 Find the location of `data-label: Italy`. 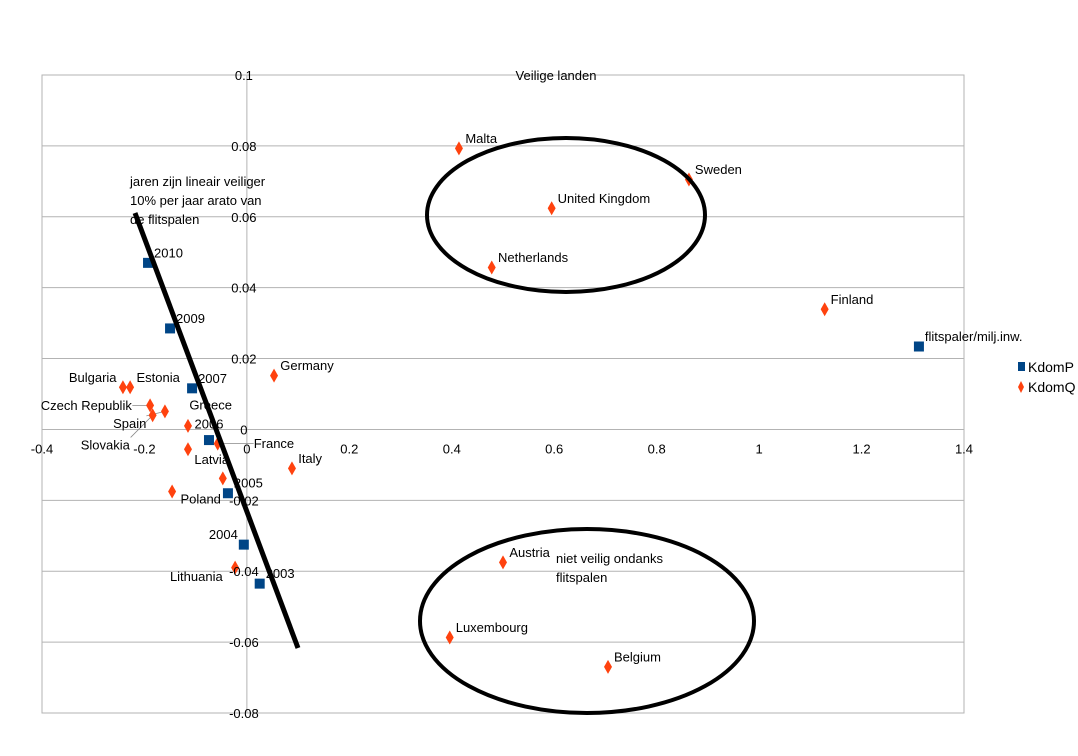

data-label: Italy is located at coordinates (310, 458).